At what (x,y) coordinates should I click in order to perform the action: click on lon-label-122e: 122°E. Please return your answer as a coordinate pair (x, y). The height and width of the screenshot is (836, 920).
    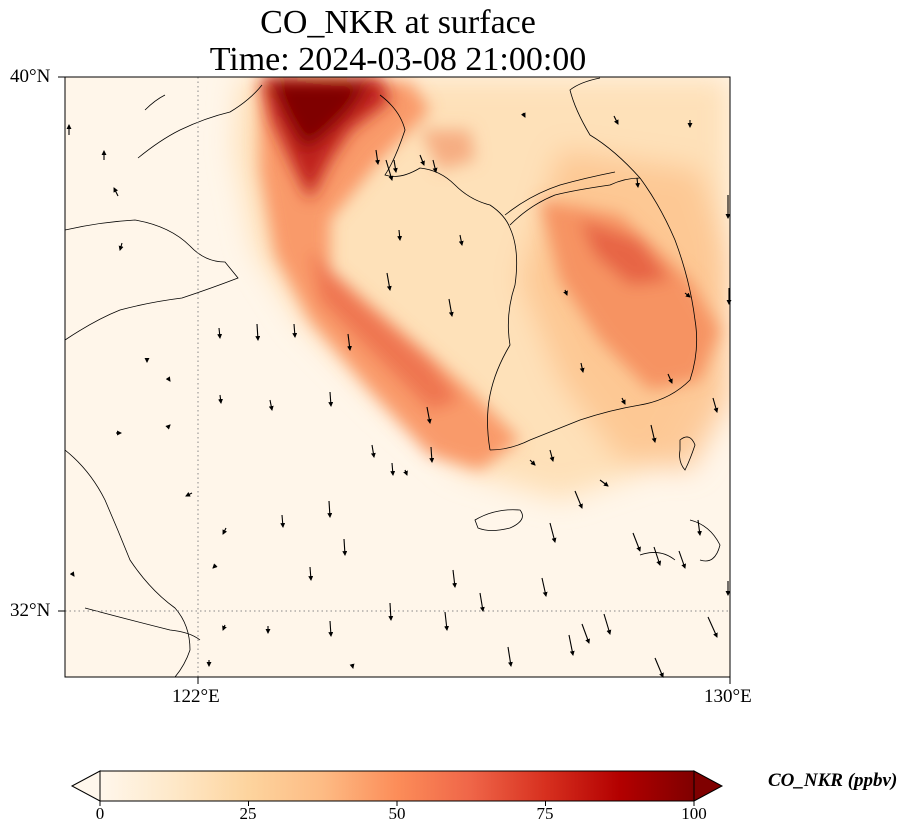
    Looking at the image, I should click on (196, 696).